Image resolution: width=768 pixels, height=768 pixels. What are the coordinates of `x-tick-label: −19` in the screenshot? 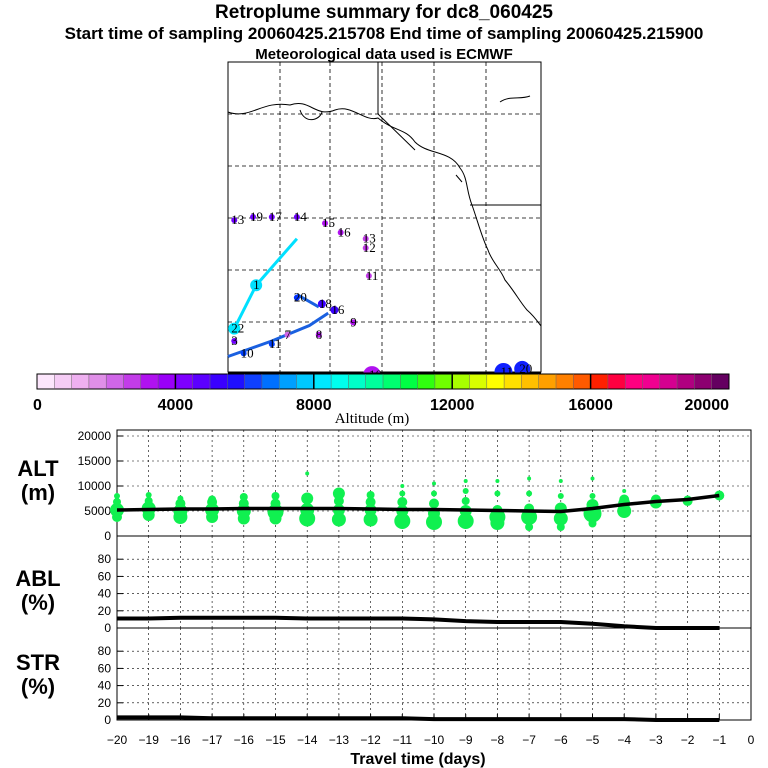 It's located at (149, 740).